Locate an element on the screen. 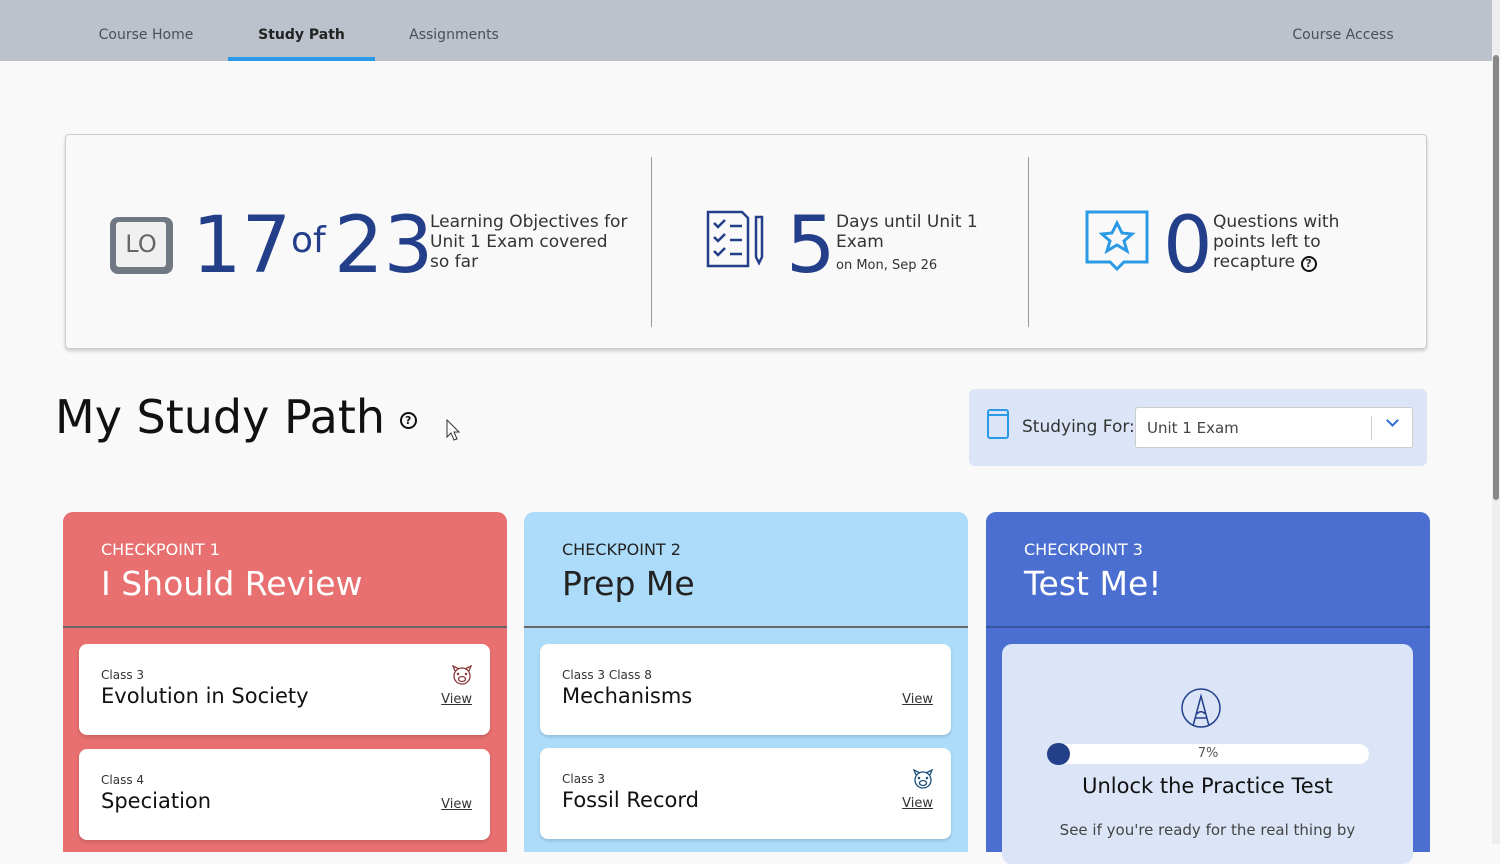  checkpoint-title: Test Me! is located at coordinates (1093, 583).